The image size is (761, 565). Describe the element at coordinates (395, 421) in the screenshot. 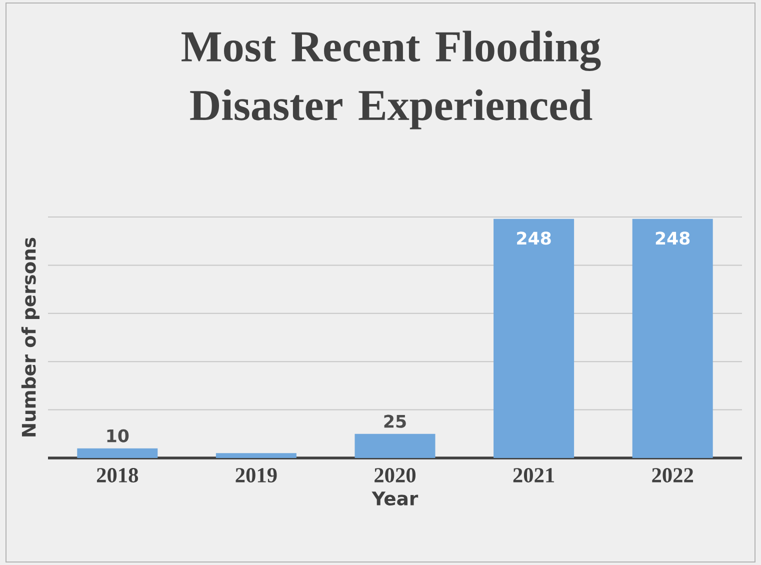

I see `data-label: 25` at that location.